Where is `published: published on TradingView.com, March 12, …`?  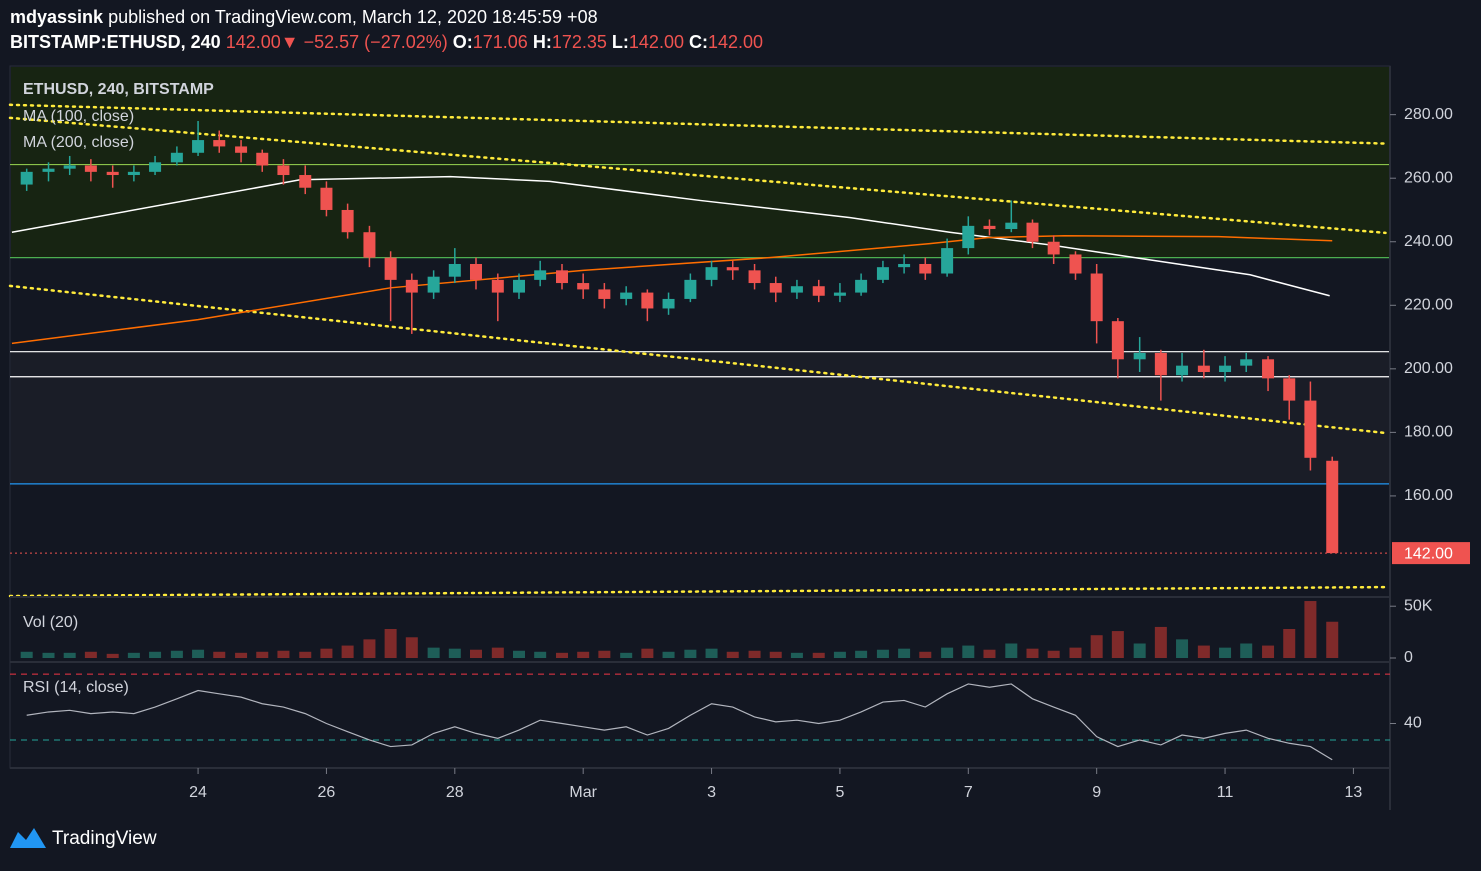 published: published on TradingView.com, March 12, … is located at coordinates (353, 17).